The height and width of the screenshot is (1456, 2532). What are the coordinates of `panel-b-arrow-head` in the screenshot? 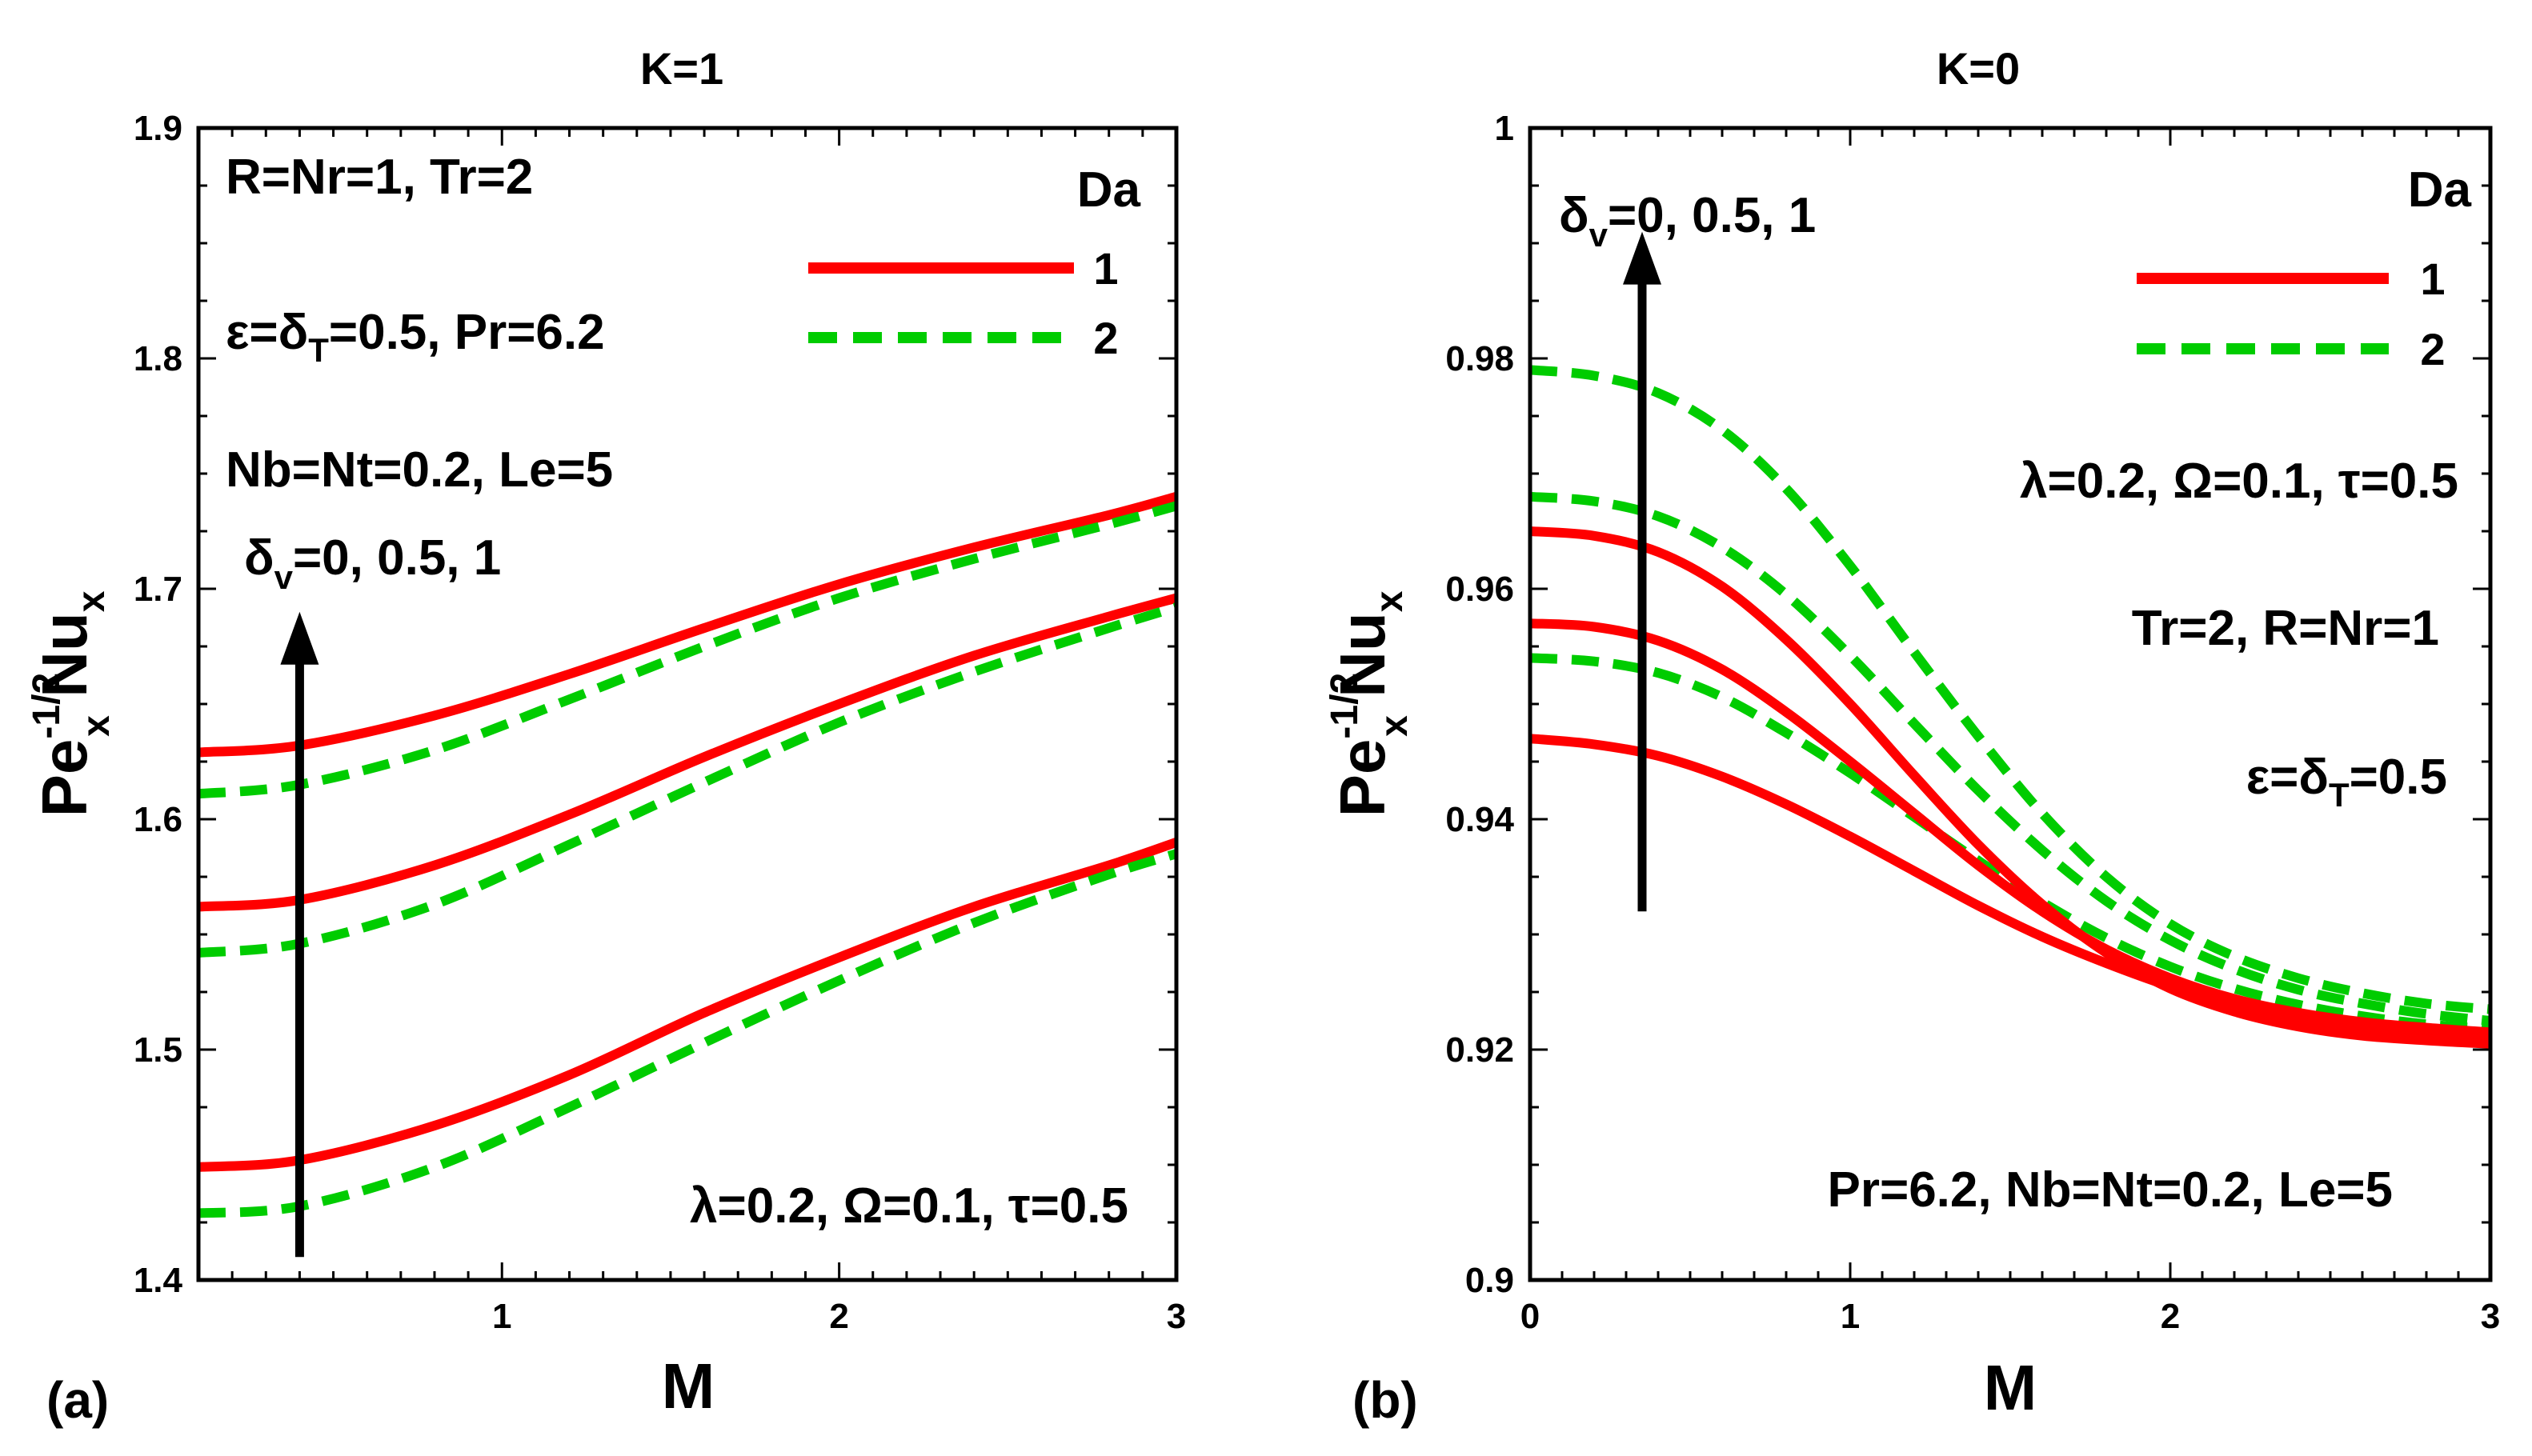 It's located at (1642, 258).